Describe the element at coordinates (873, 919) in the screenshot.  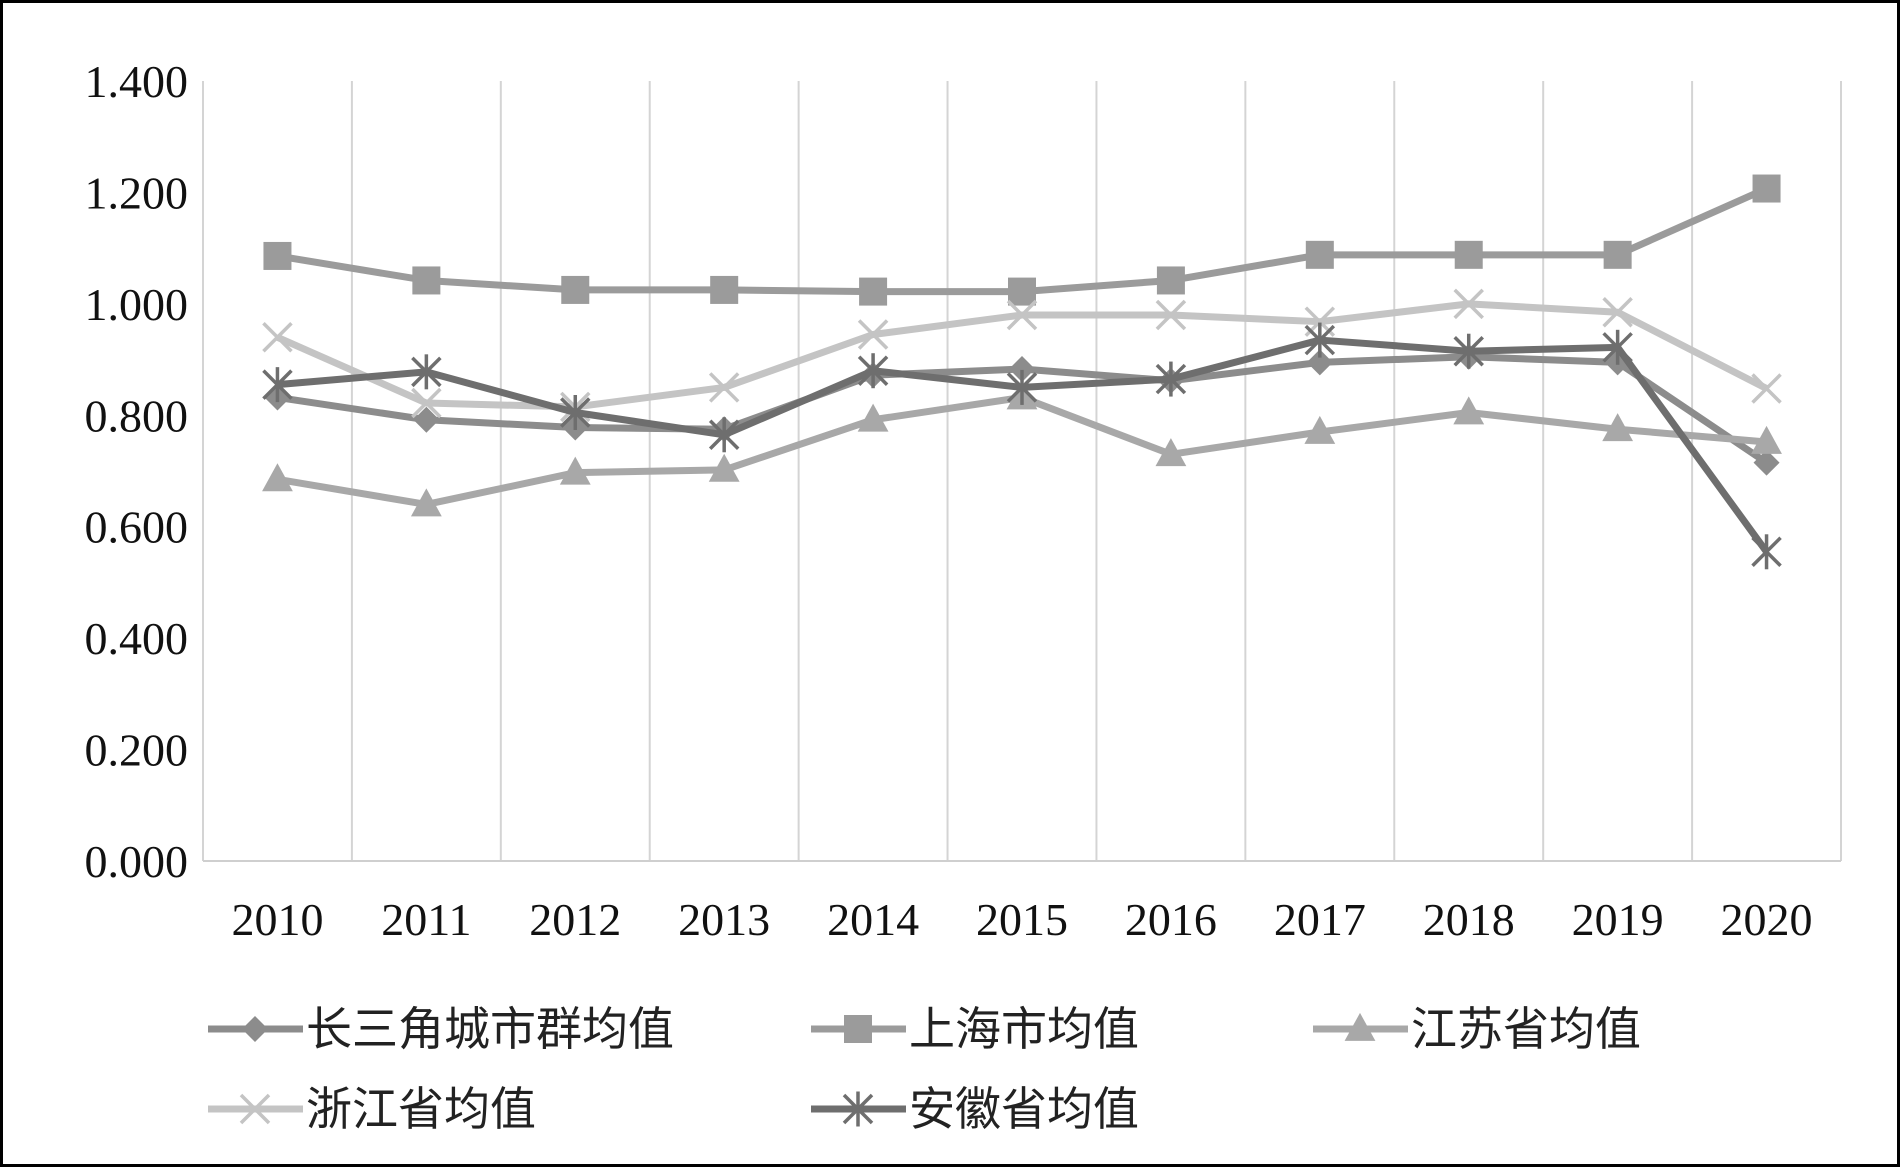
I see `x-tick-label: 2014` at that location.